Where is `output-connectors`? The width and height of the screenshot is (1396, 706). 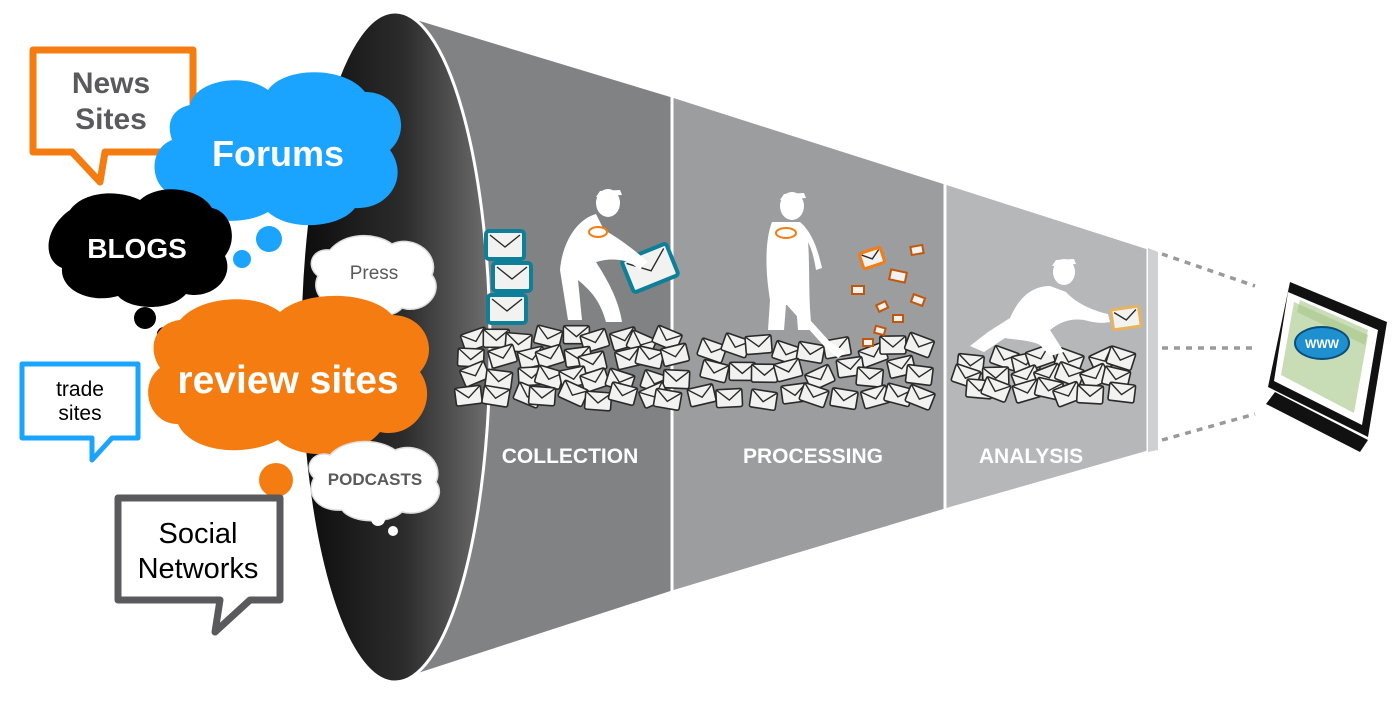
output-connectors is located at coordinates (1208, 347).